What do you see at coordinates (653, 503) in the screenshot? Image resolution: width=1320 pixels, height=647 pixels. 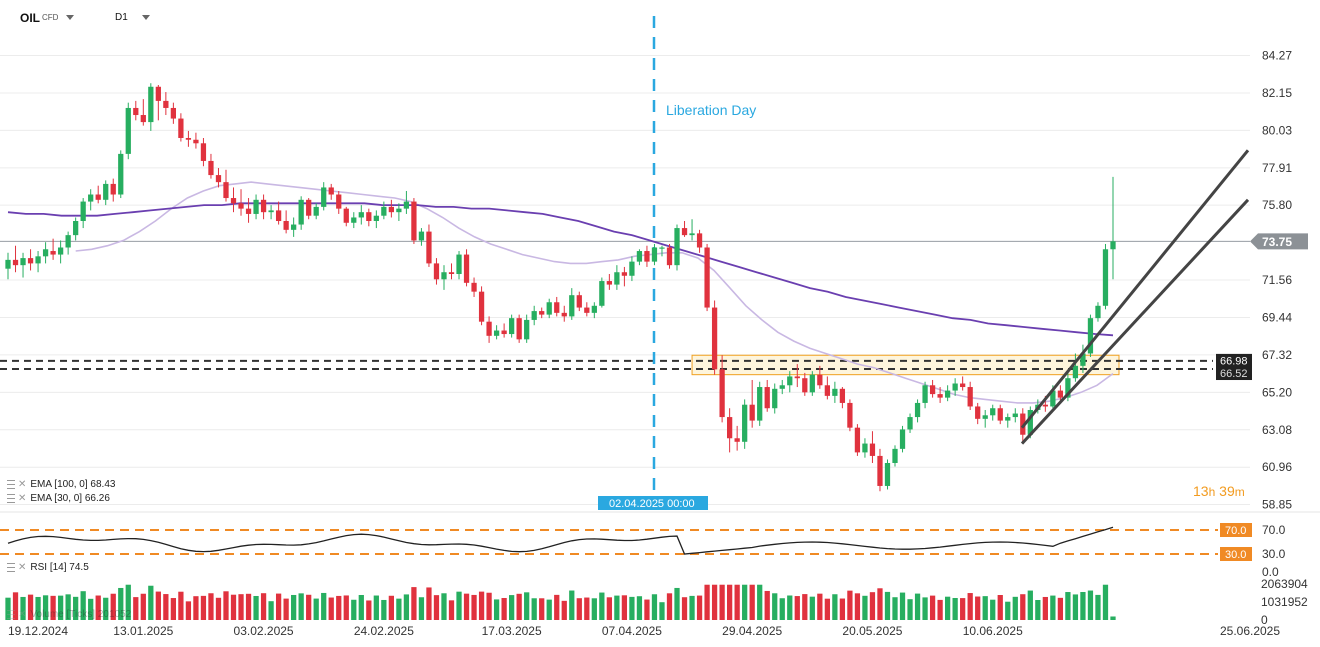 I see `annotation-date-tag` at bounding box center [653, 503].